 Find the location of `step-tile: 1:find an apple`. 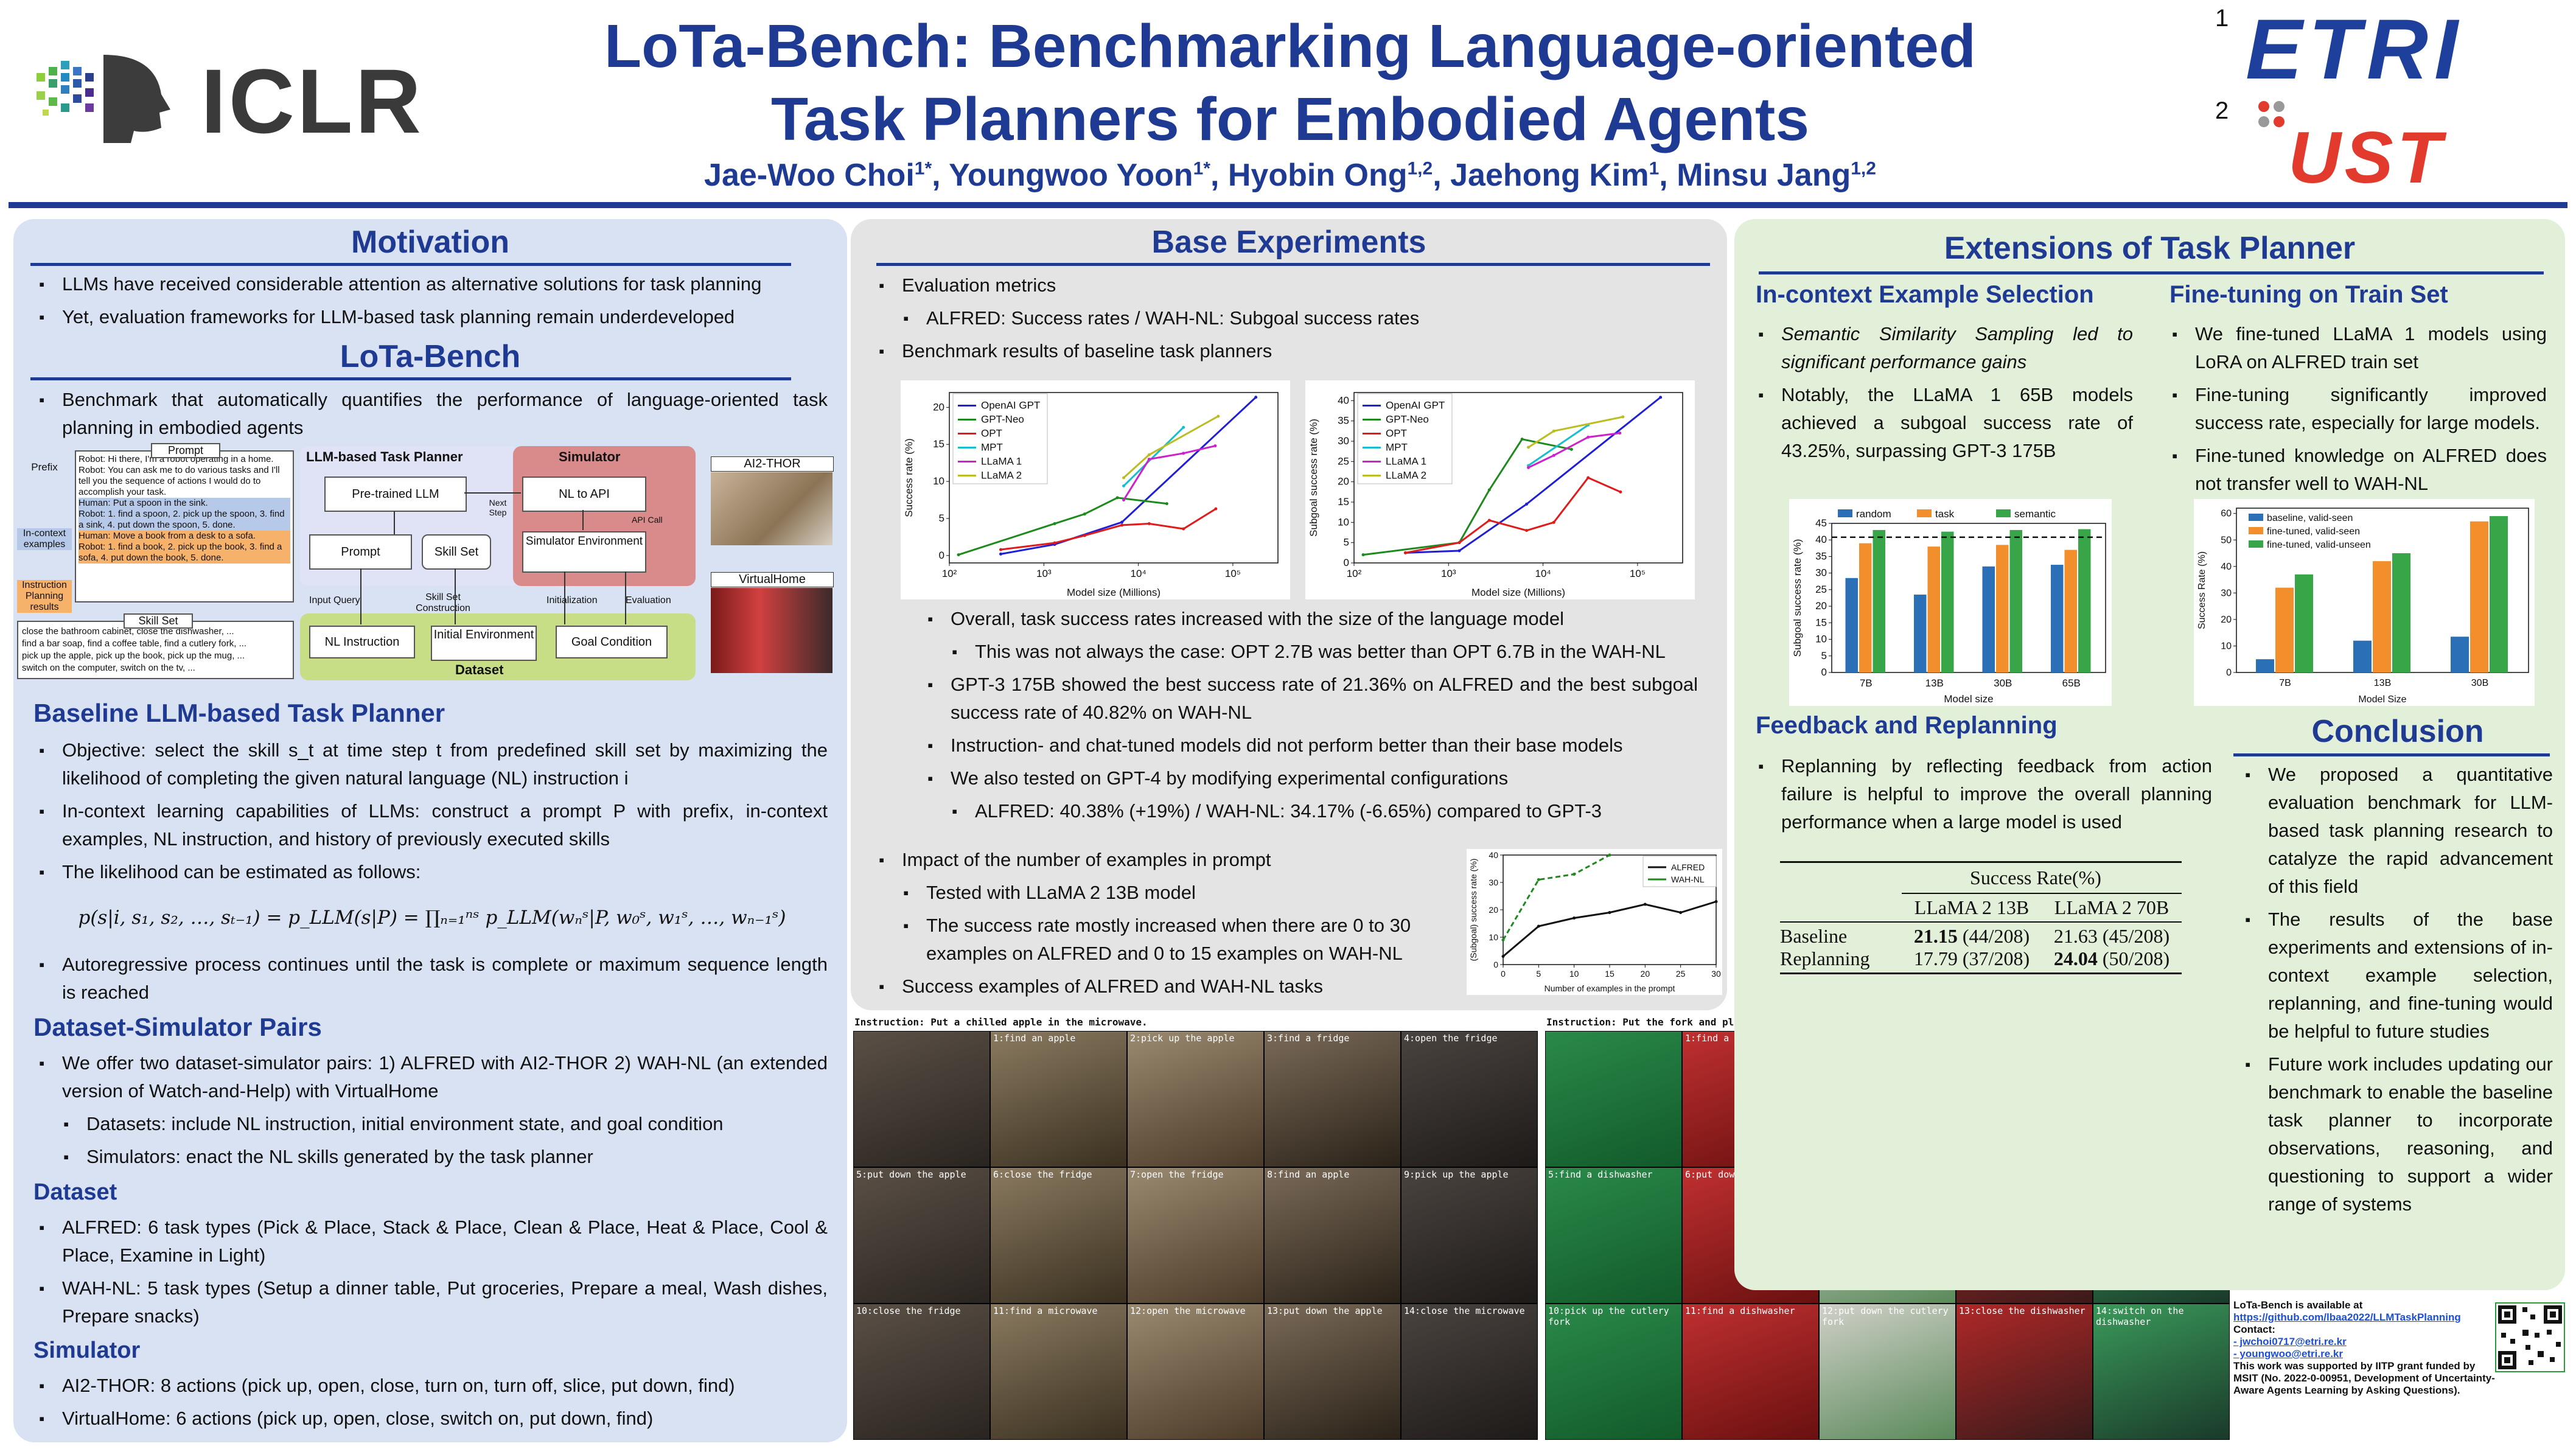

step-tile: 1:find an apple is located at coordinates (1058, 1099).